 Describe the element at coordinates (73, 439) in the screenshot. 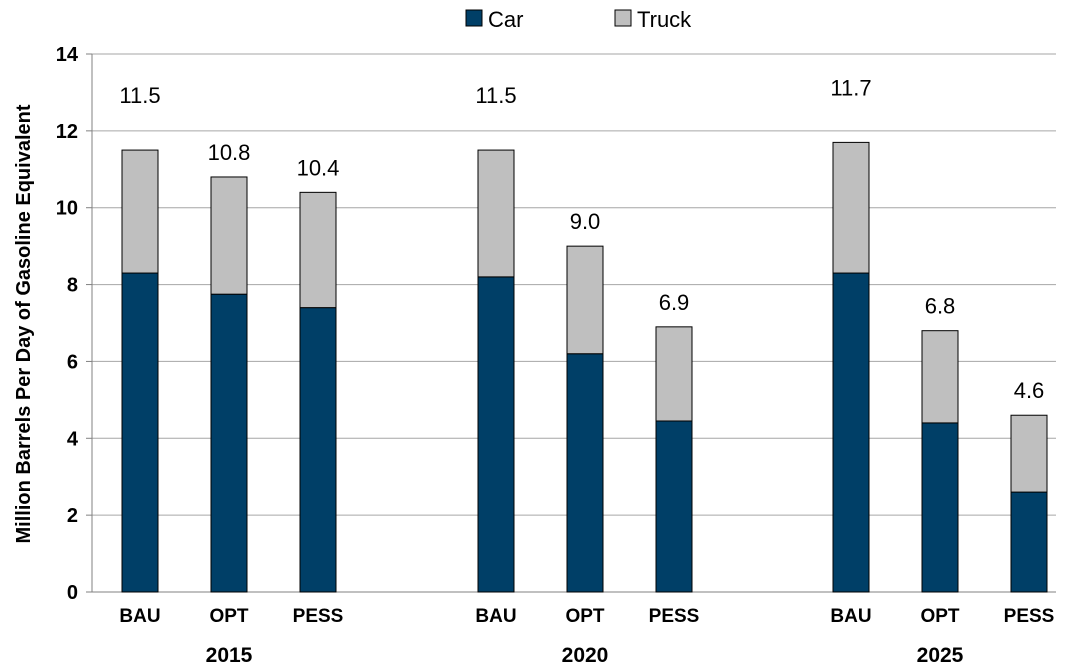

I see `y-tick-label: 4` at that location.